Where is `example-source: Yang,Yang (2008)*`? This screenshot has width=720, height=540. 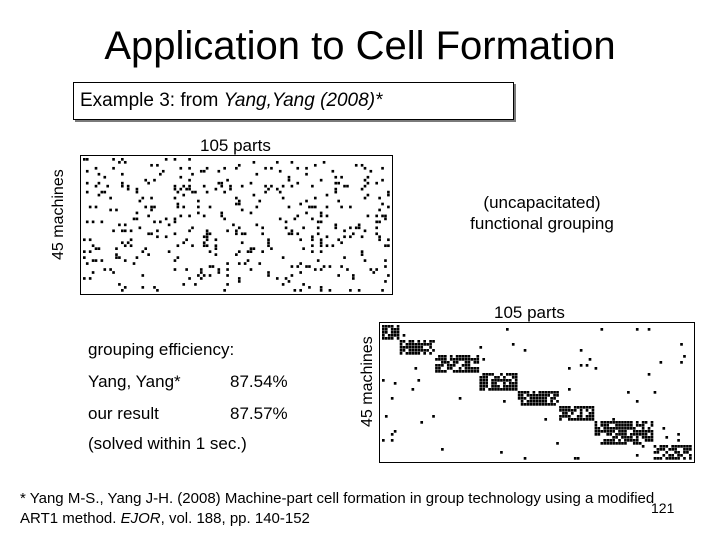 example-source: Yang,Yang (2008)* is located at coordinates (303, 100).